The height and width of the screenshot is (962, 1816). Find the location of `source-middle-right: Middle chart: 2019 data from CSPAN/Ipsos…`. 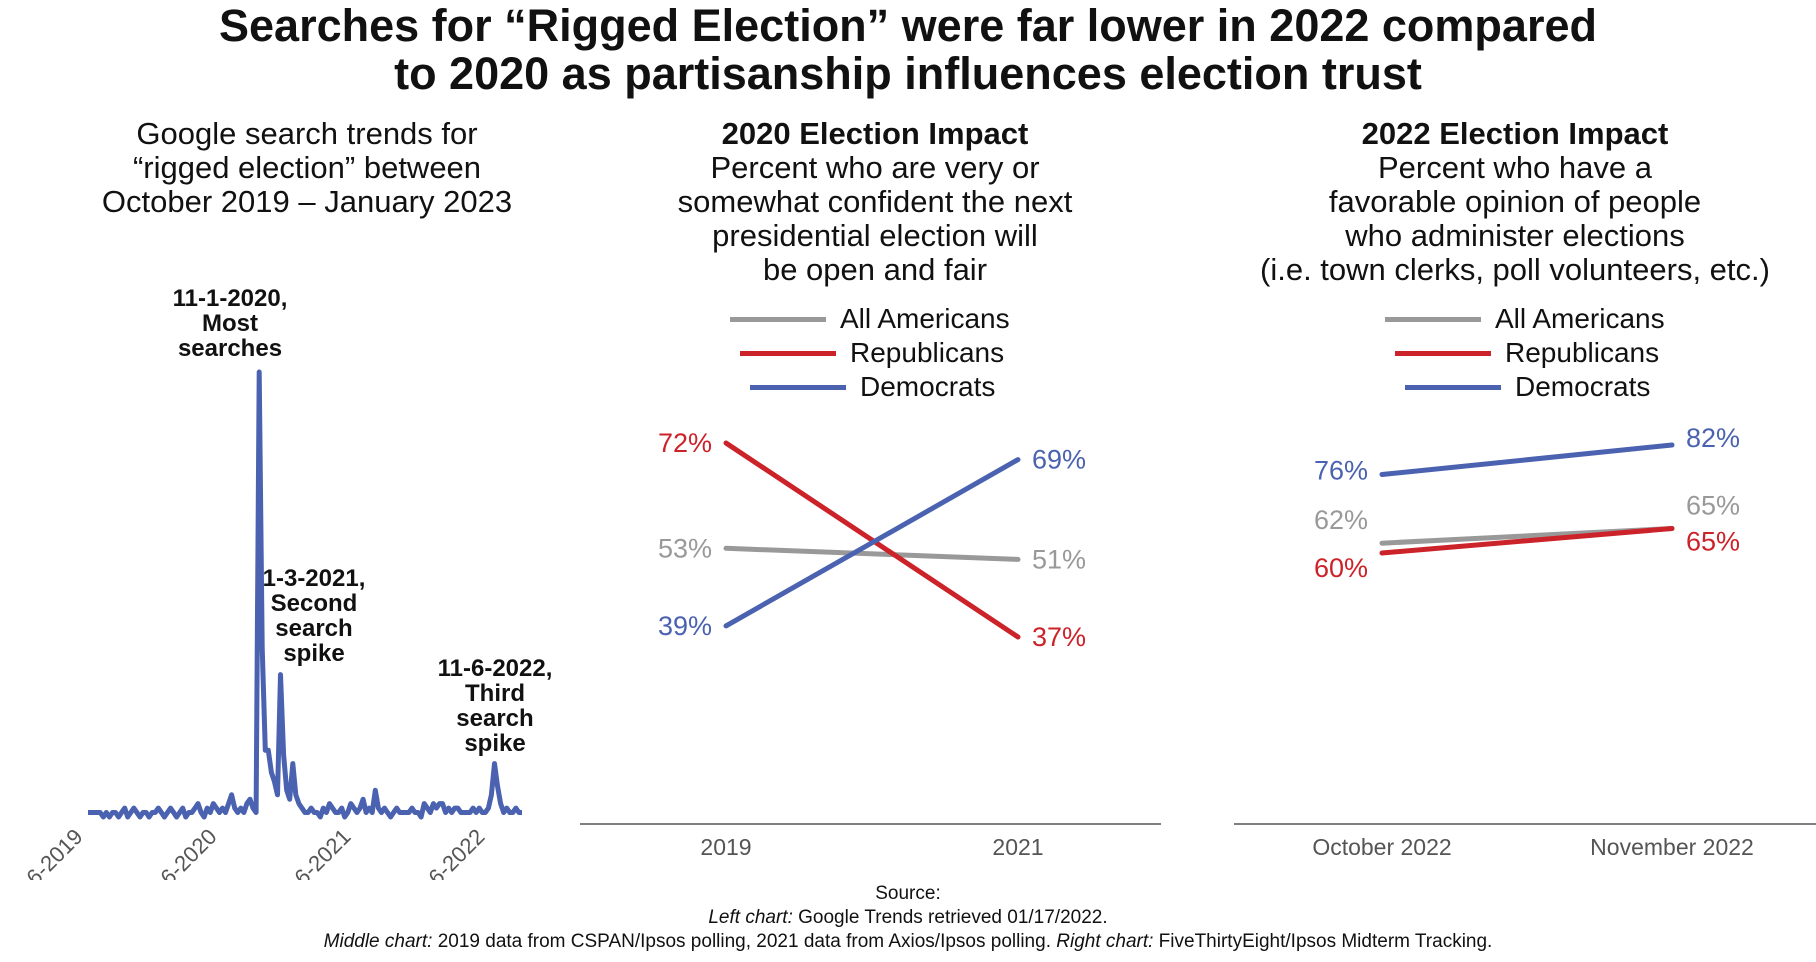

source-middle-right: Middle chart: 2019 data from CSPAN/Ipsos… is located at coordinates (908, 942).